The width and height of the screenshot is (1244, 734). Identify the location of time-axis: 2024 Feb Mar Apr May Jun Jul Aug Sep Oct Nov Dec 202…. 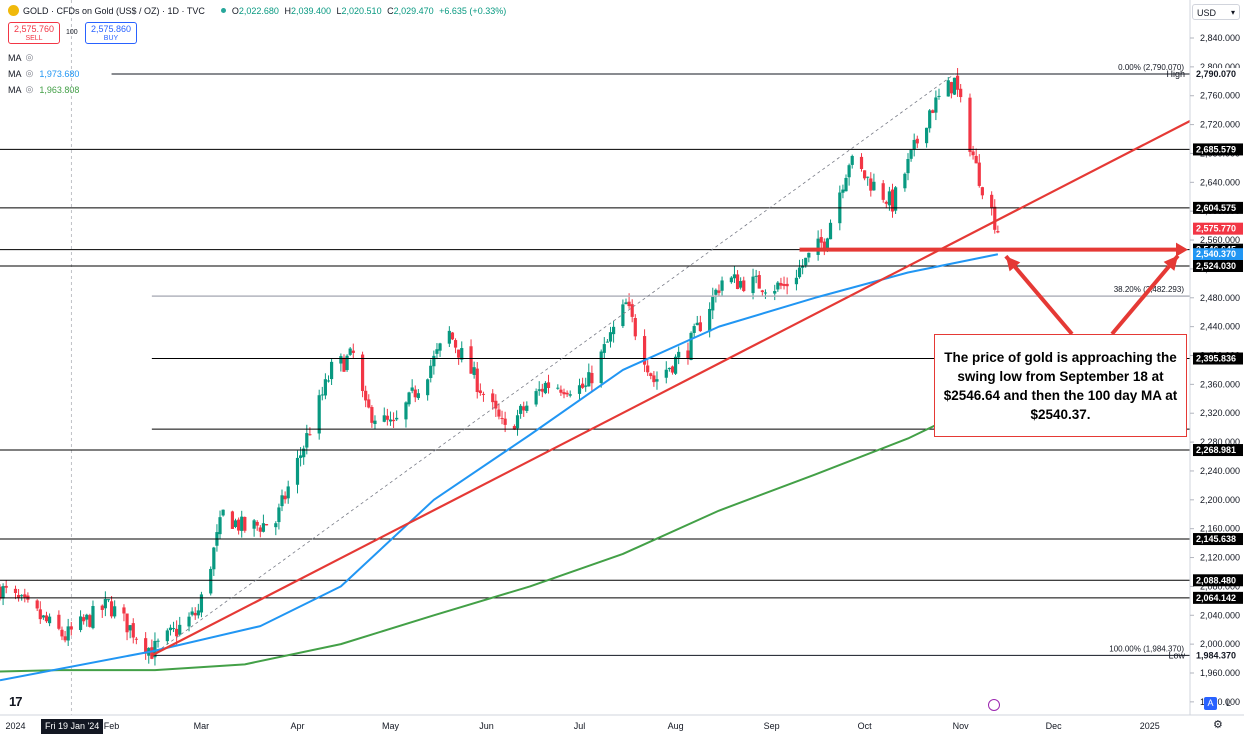
(622, 722).